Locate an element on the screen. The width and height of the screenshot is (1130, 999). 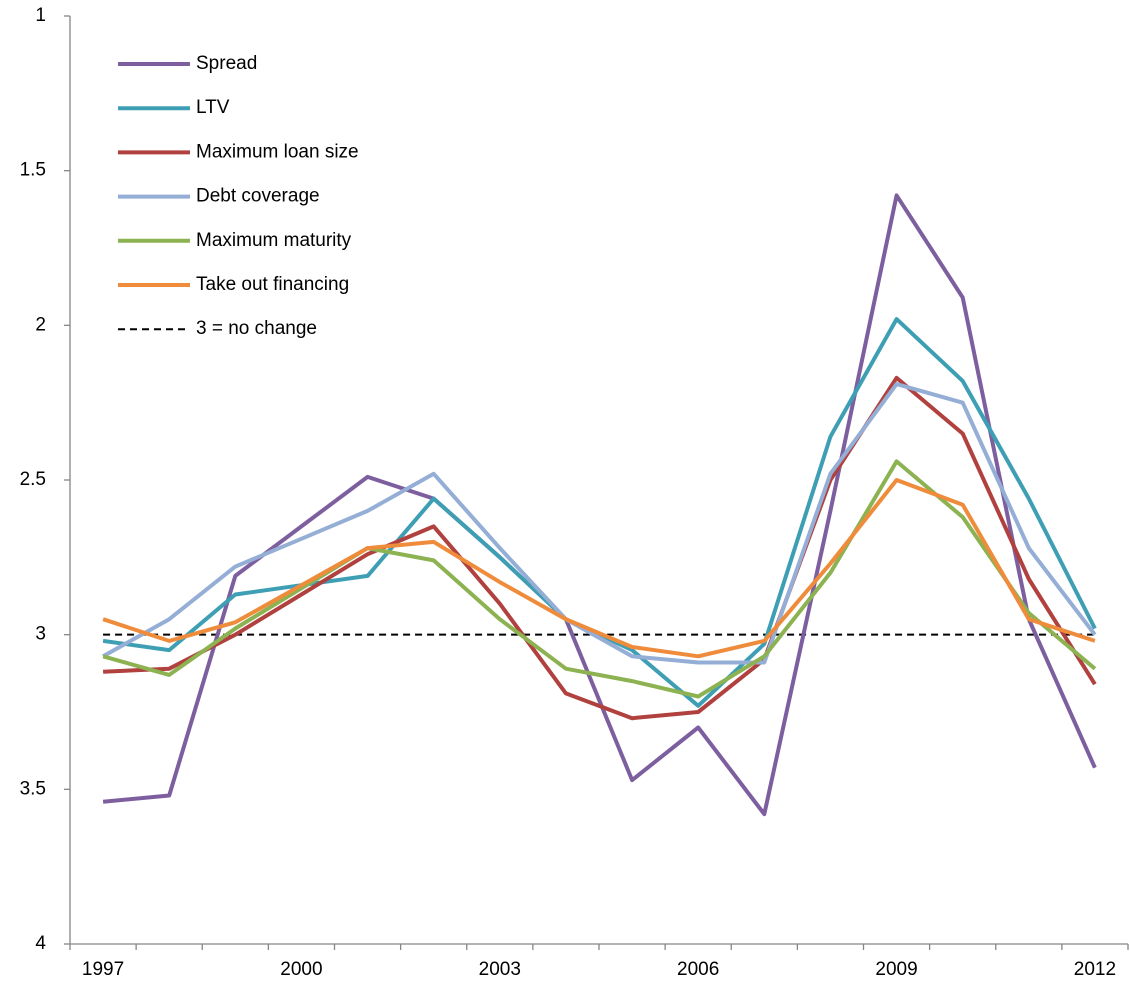
x-tick-label: 1997 is located at coordinates (103, 969).